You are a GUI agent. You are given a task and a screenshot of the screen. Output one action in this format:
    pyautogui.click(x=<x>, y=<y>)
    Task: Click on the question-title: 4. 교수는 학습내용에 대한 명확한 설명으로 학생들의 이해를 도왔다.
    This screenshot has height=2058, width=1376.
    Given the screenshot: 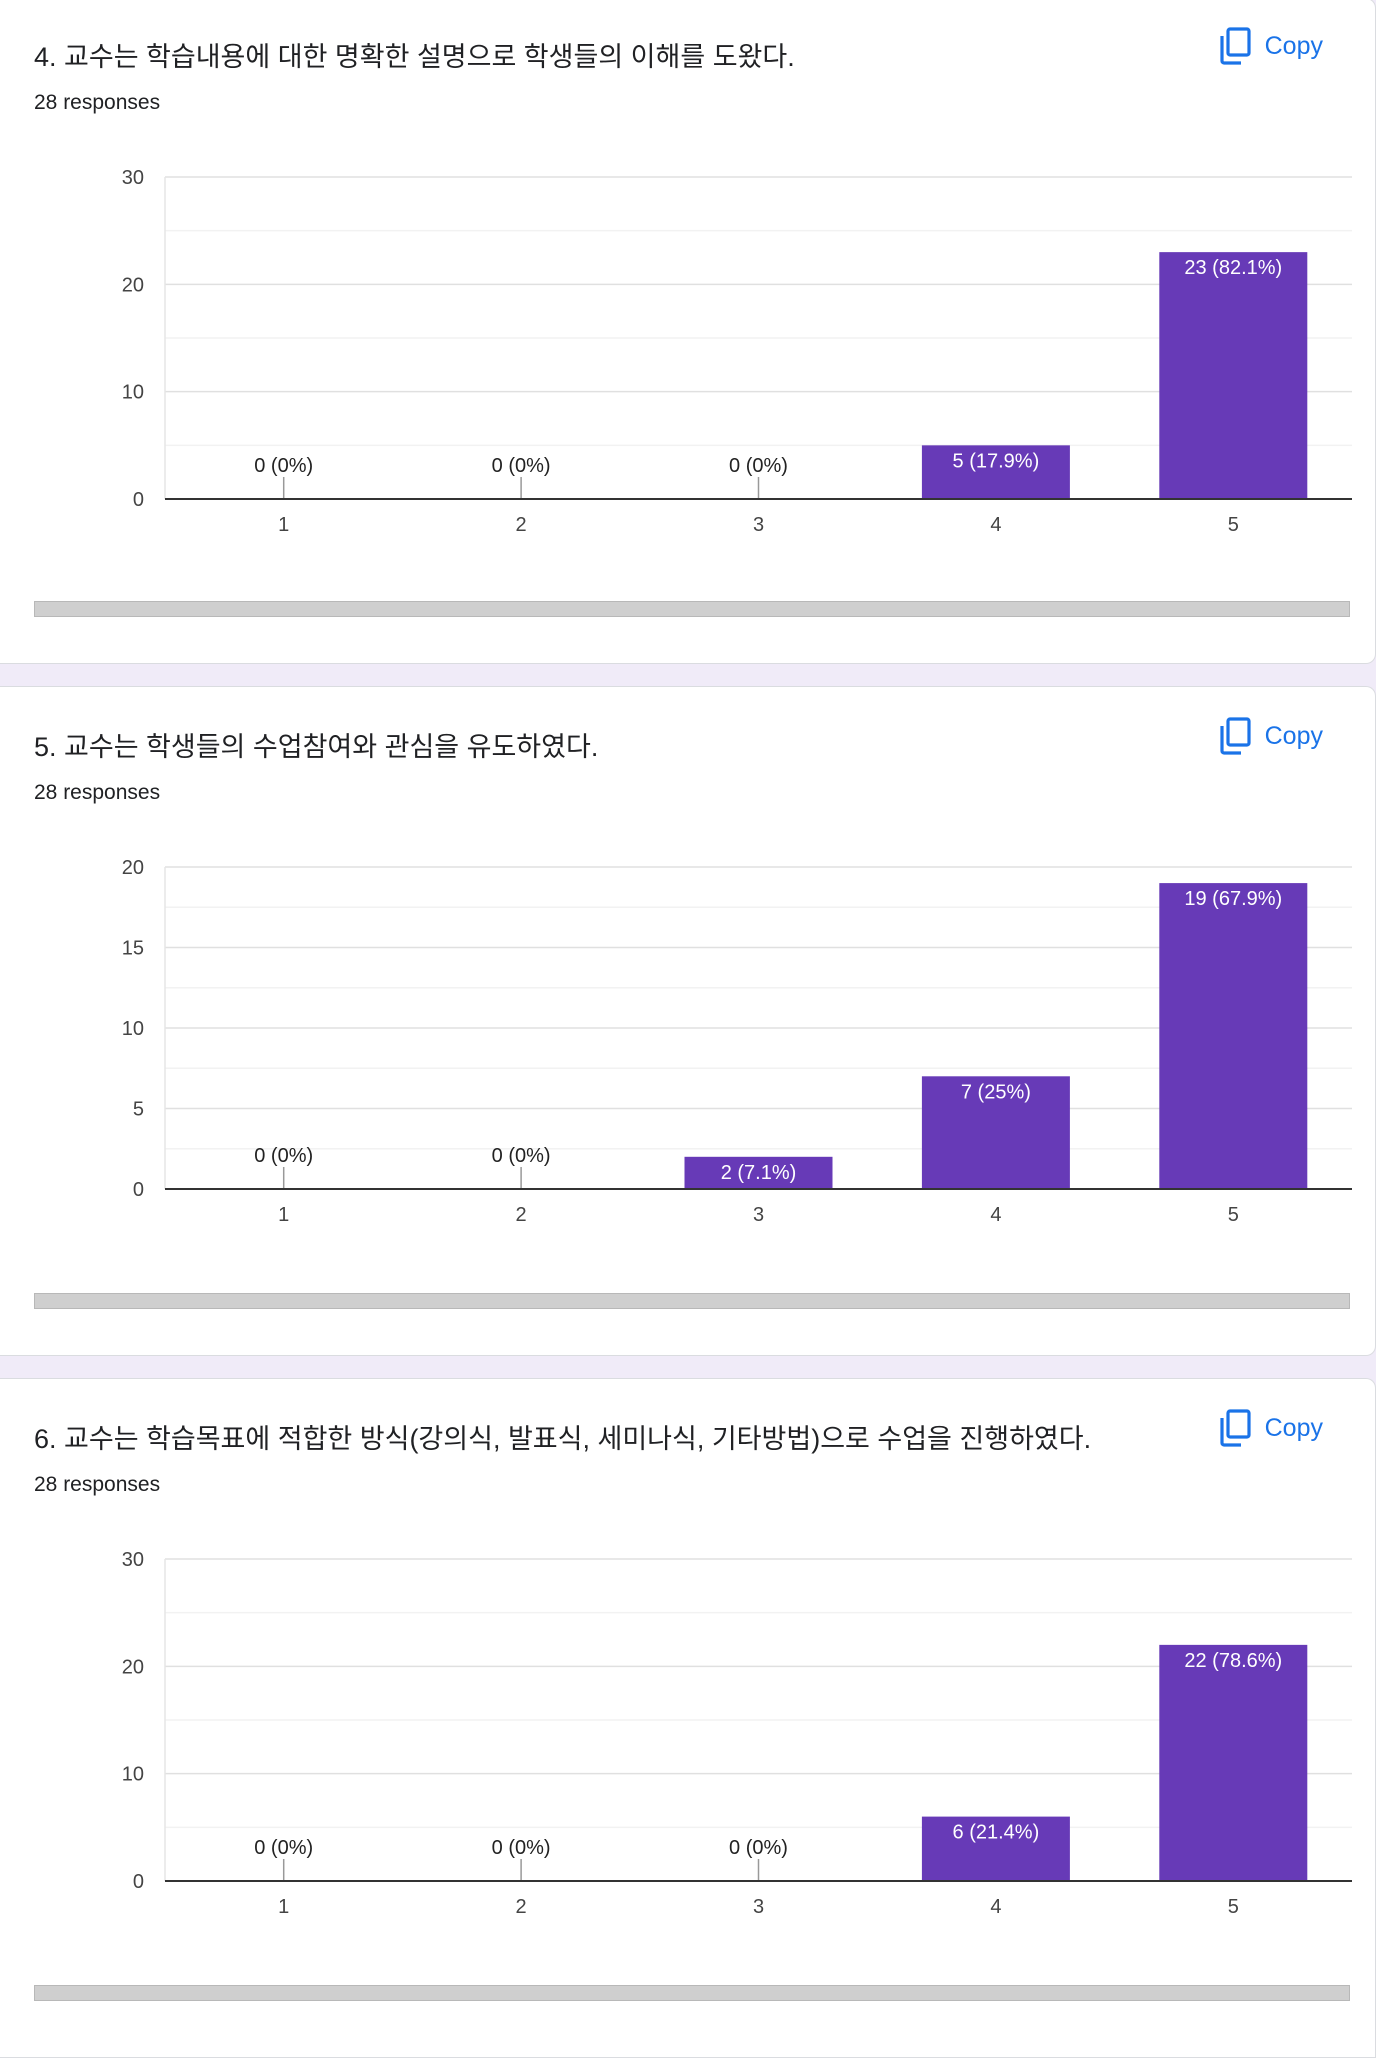 What is the action you would take?
    pyautogui.click(x=414, y=57)
    